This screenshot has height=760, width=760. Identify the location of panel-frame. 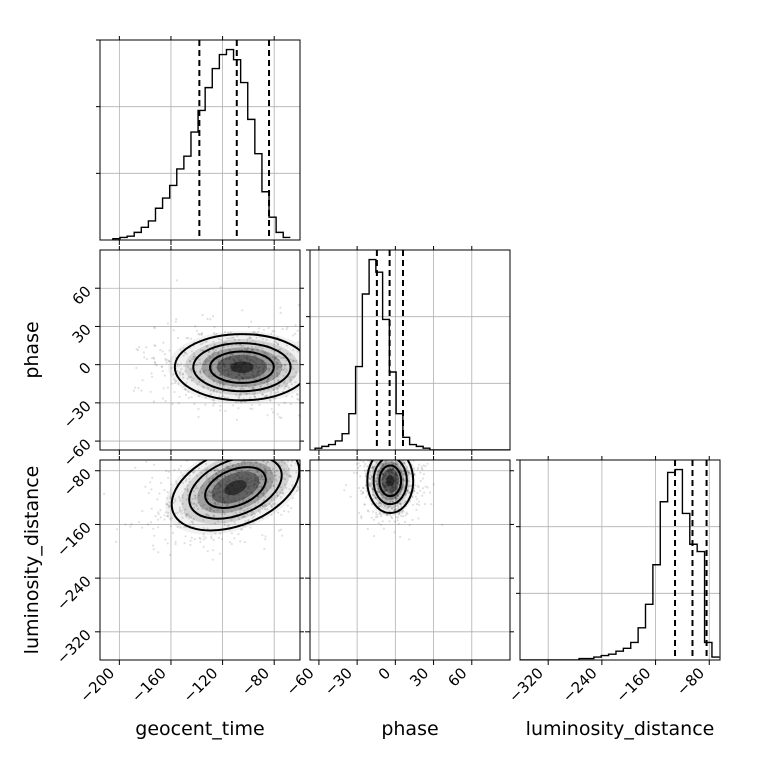
(410, 560).